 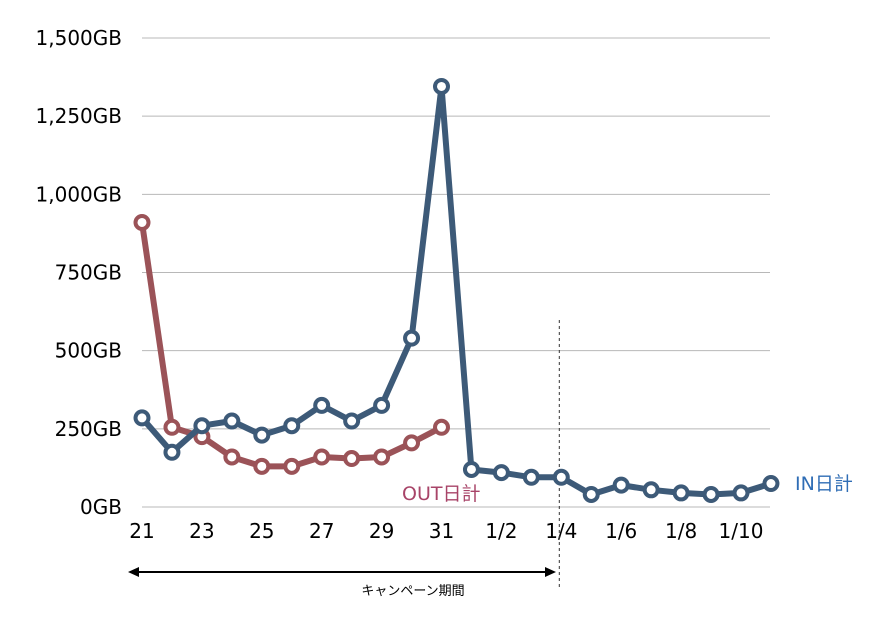 What do you see at coordinates (550, 572) in the screenshot?
I see `arrowhead-right` at bounding box center [550, 572].